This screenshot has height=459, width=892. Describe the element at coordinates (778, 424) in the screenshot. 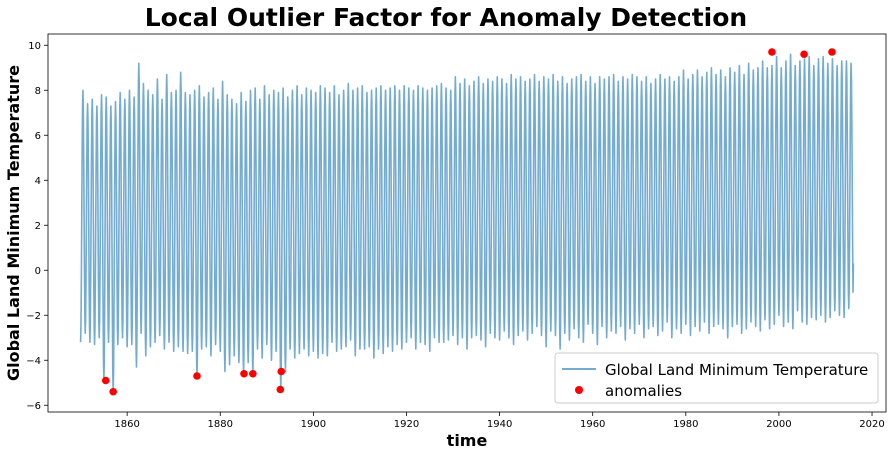

I see `x-tick-label: 2000` at that location.